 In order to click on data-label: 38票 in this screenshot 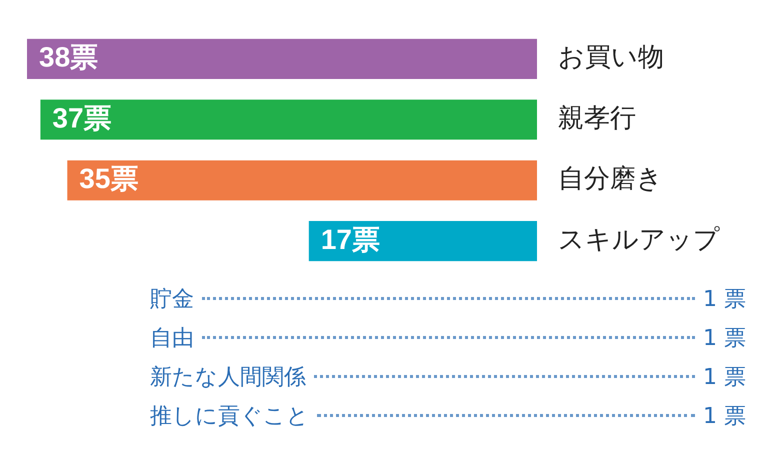, I will do `click(68, 57)`.